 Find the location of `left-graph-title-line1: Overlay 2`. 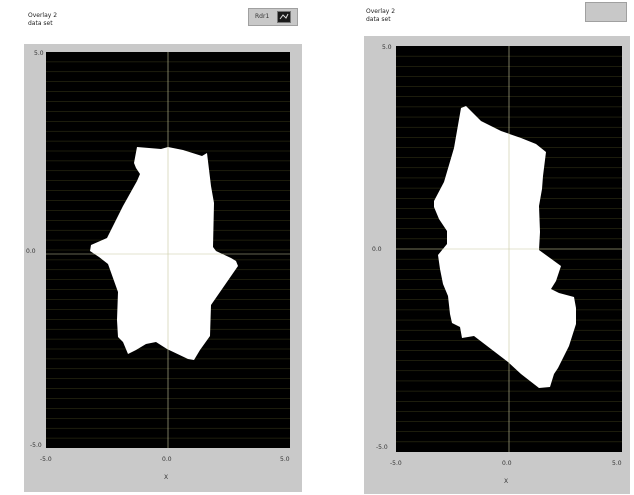

left-graph-title-line1: Overlay 2 is located at coordinates (43, 15).